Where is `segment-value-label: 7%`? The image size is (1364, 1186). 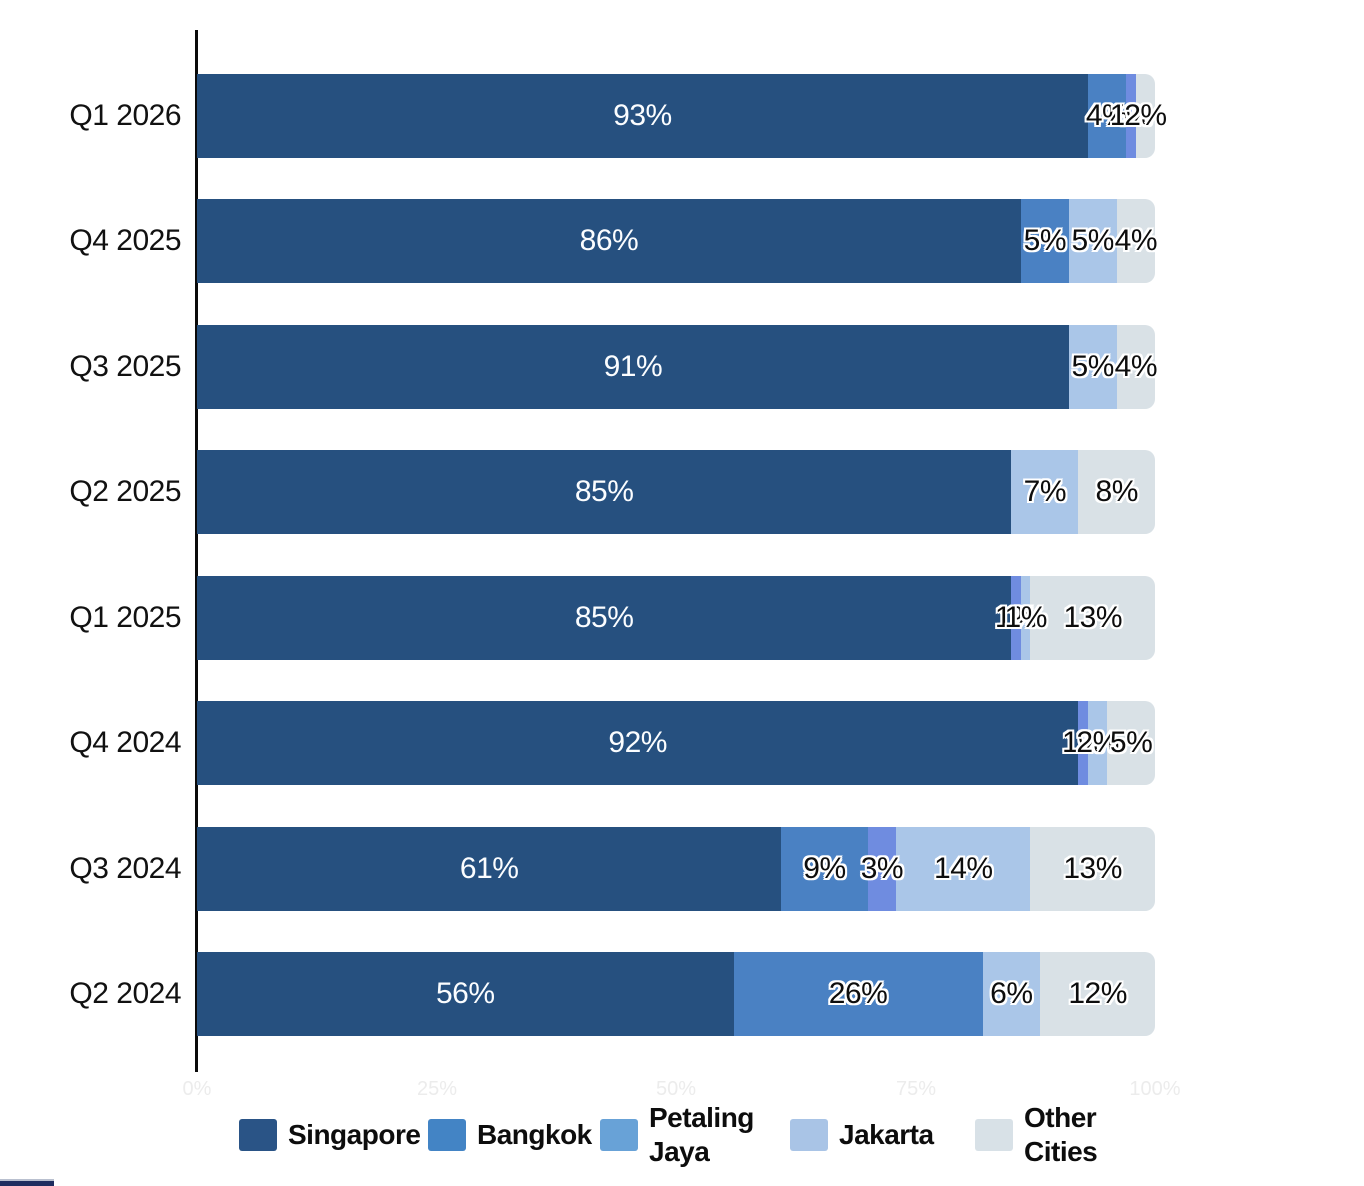 segment-value-label: 7% is located at coordinates (1045, 491).